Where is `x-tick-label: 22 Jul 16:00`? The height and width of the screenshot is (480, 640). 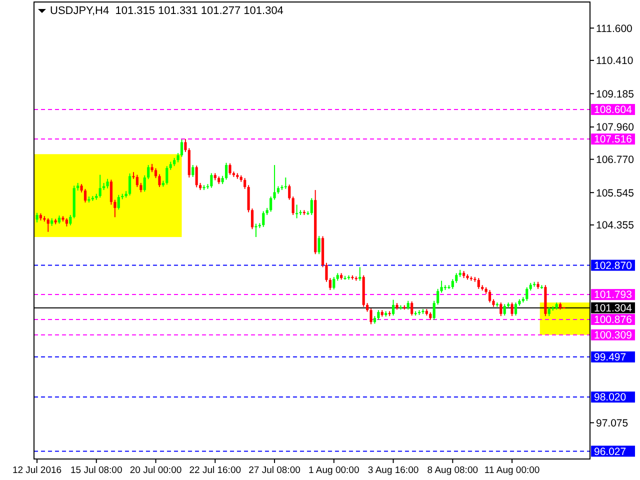
x-tick-label: 22 Jul 16:00 is located at coordinates (215, 470).